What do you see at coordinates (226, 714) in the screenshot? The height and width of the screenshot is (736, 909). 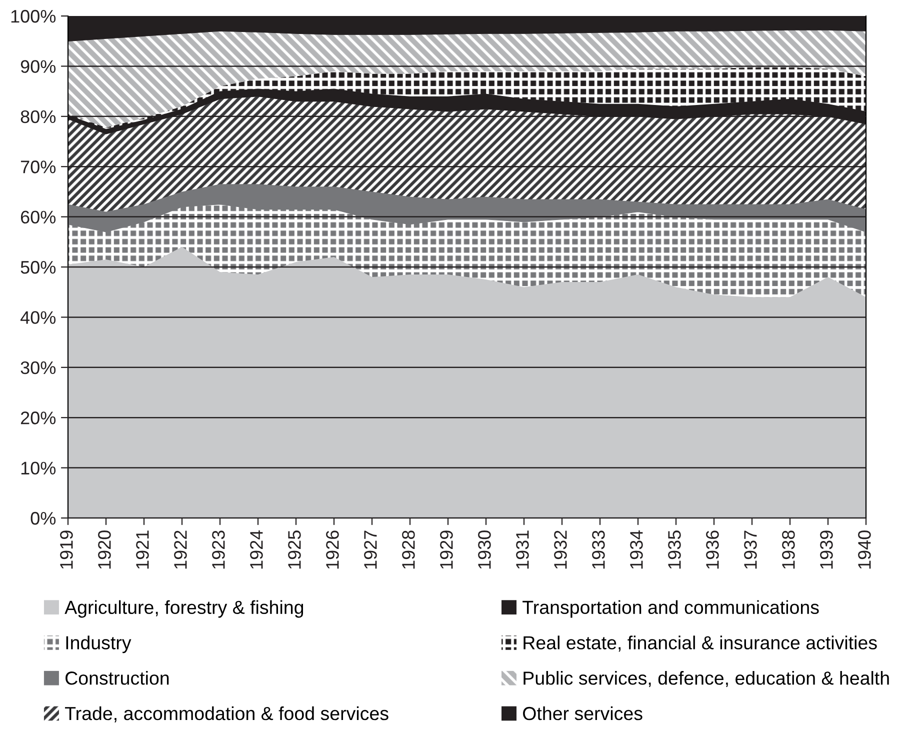 I see `legend-label: Trade, accommodation & food services` at bounding box center [226, 714].